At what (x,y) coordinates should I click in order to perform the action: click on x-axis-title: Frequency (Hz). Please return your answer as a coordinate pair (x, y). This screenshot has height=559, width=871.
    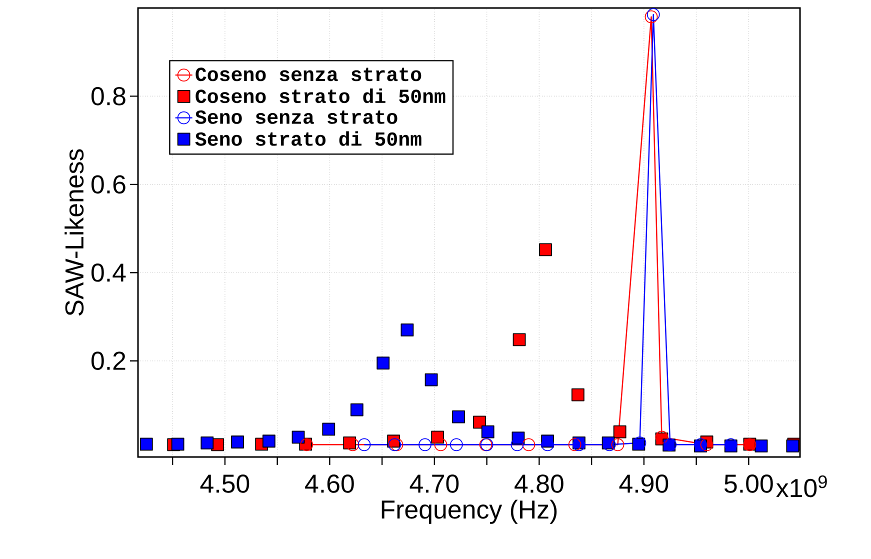
    Looking at the image, I should click on (469, 512).